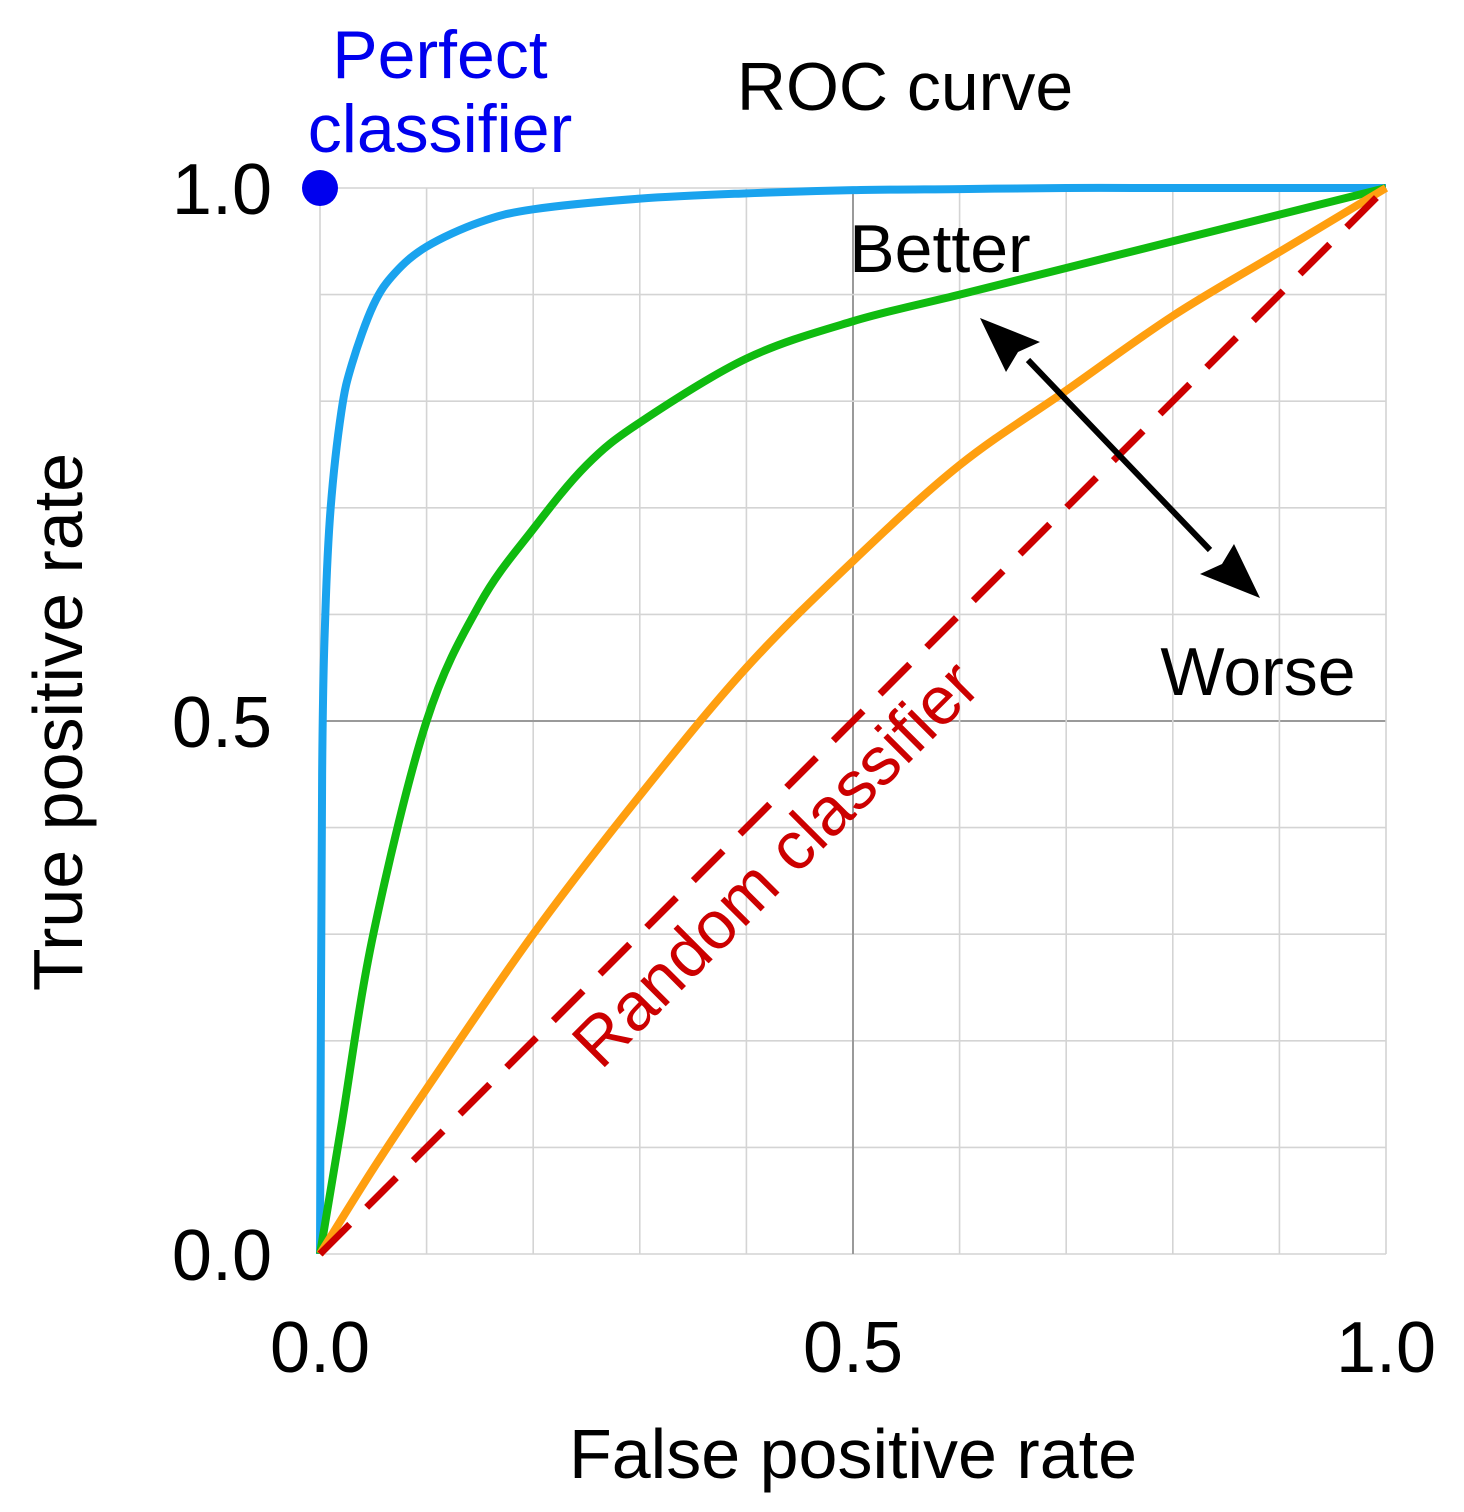 The height and width of the screenshot is (1512, 1464). I want to click on chart-title: ROC curve, so click(905, 87).